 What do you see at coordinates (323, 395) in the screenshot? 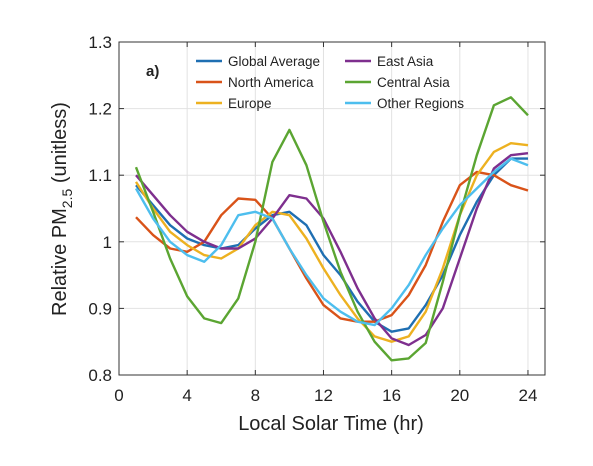
I see `x-tick-label: 12` at bounding box center [323, 395].